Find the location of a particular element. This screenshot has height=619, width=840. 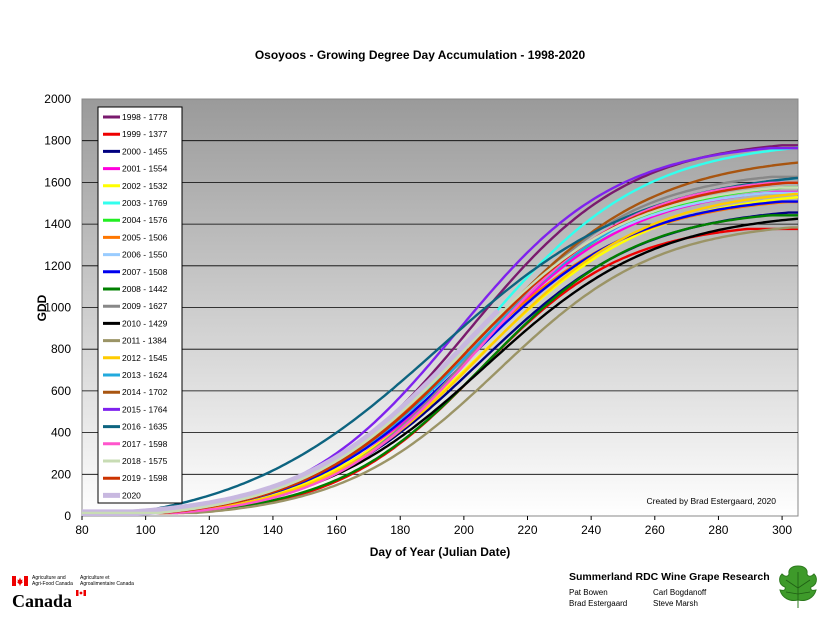

x-tick-label: 140 is located at coordinates (273, 530).